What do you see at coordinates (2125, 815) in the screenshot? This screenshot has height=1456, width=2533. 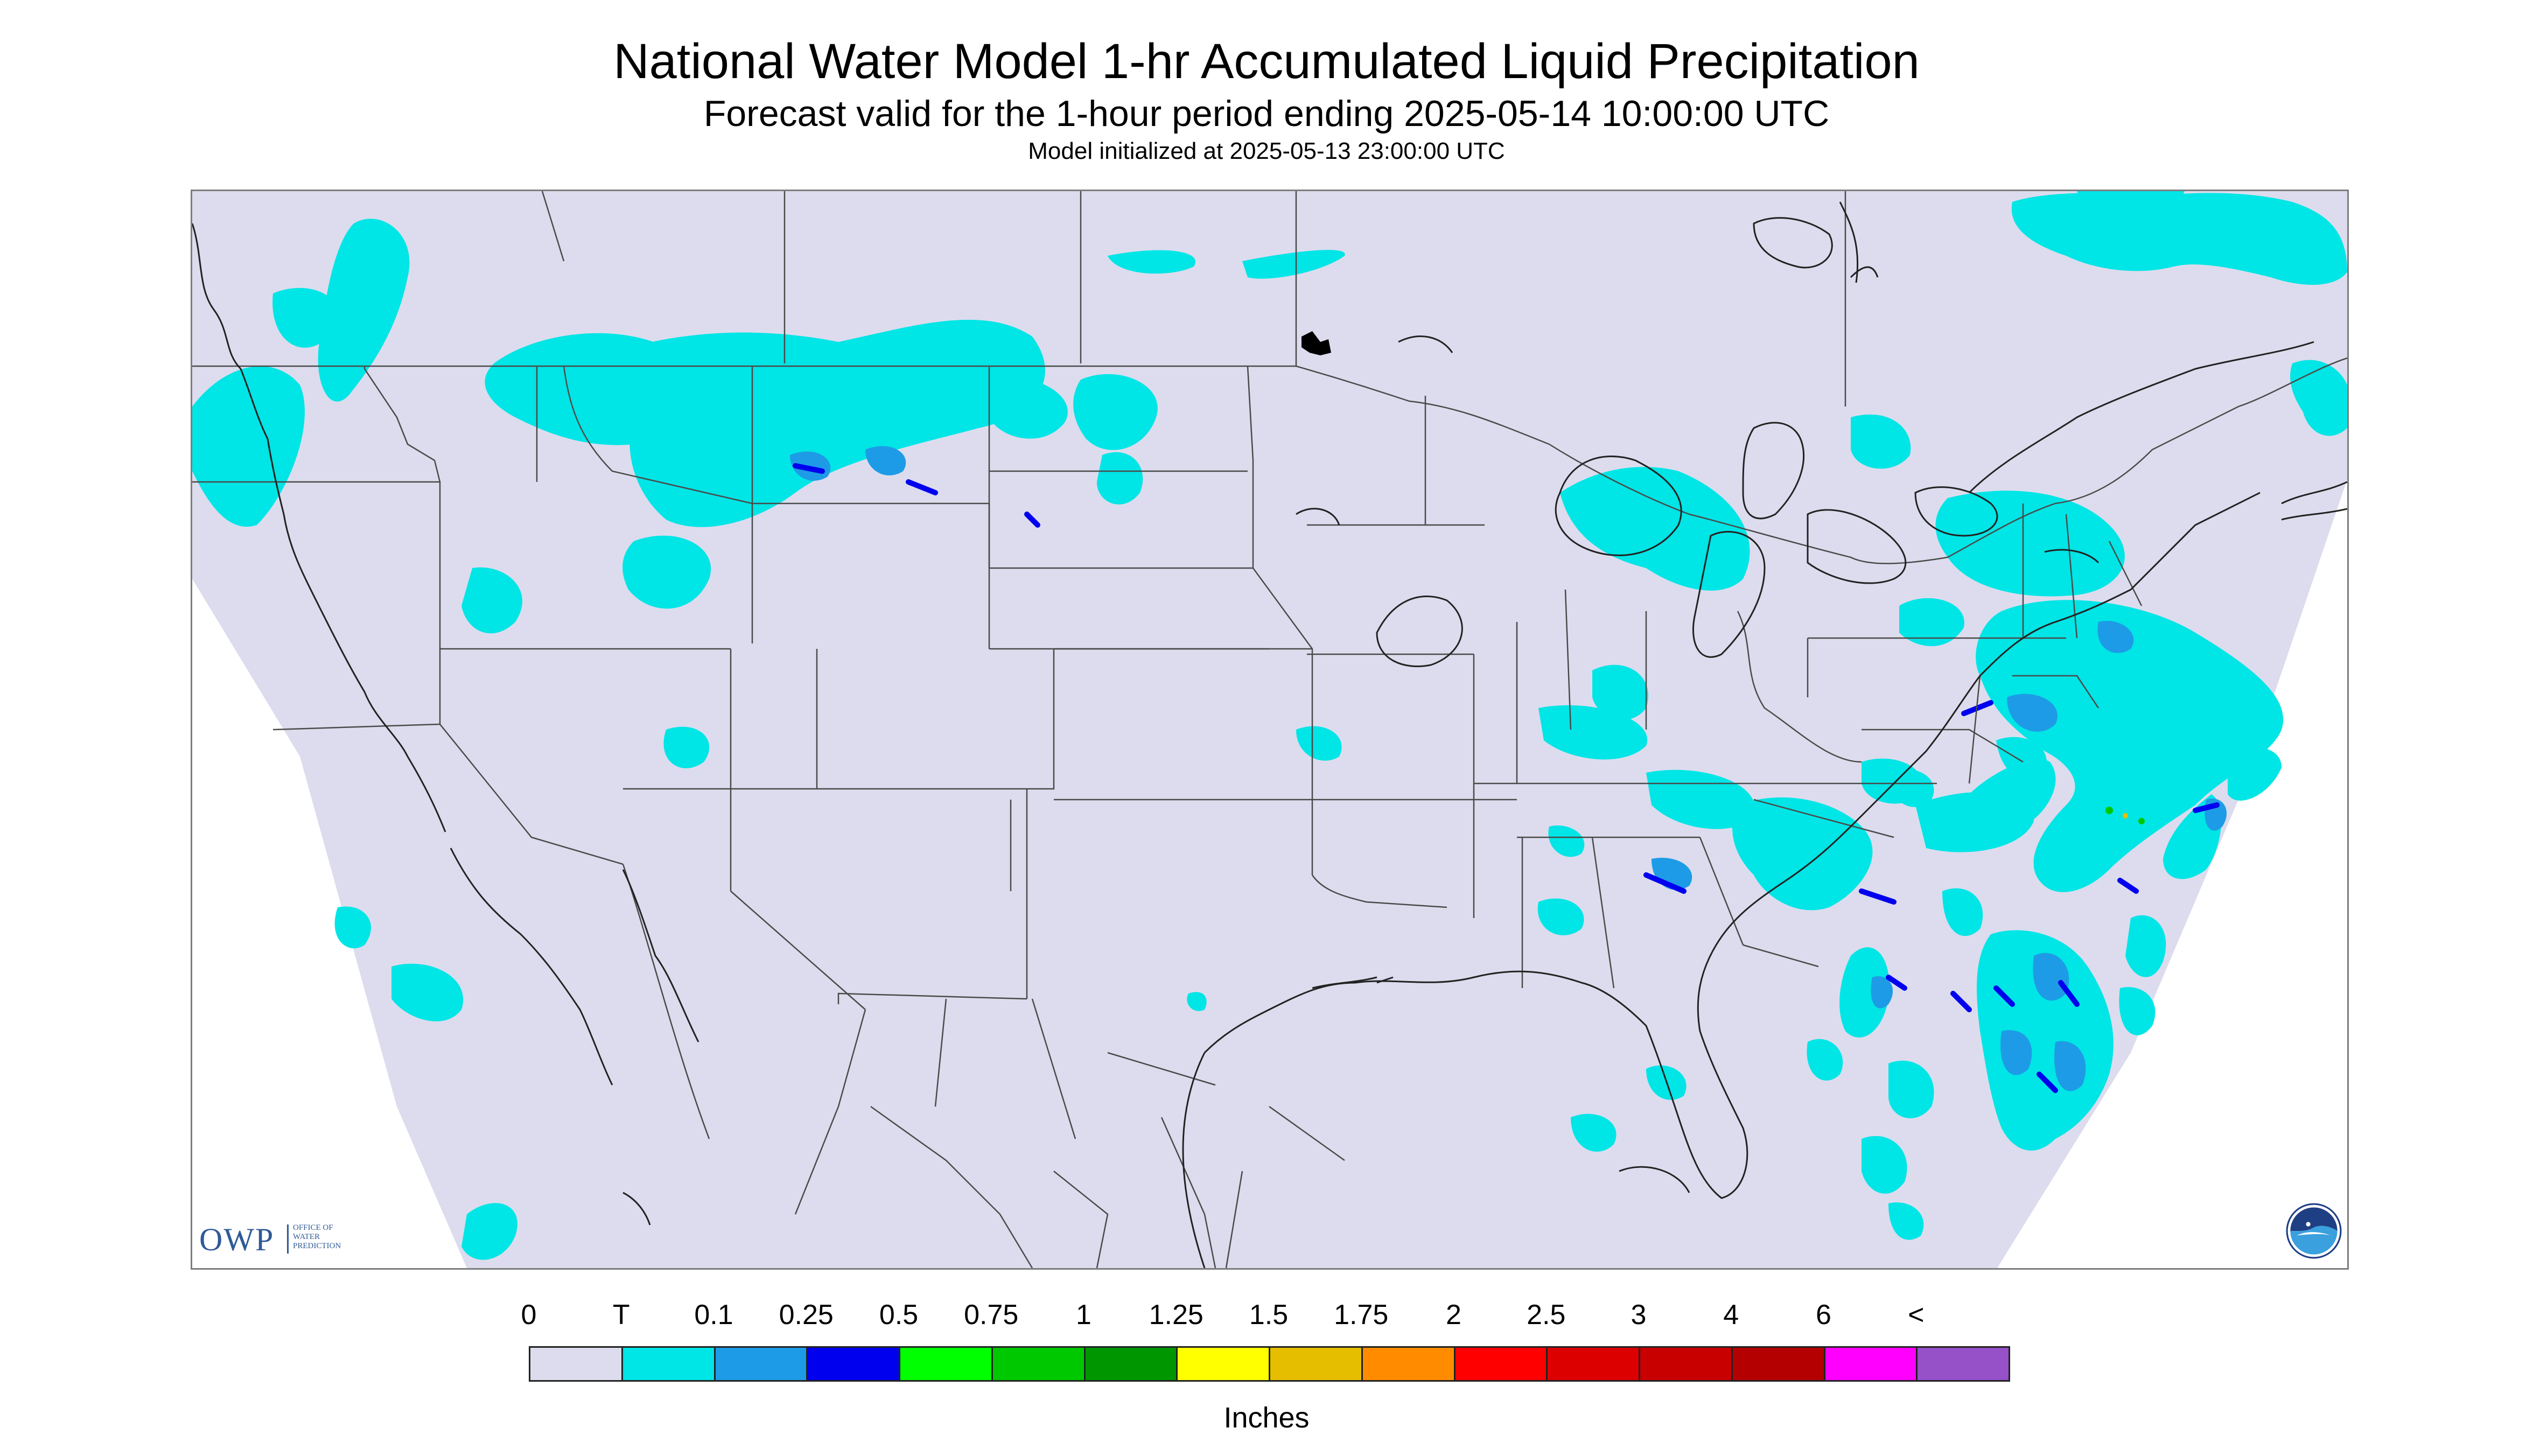 I see `precip-high-spots` at bounding box center [2125, 815].